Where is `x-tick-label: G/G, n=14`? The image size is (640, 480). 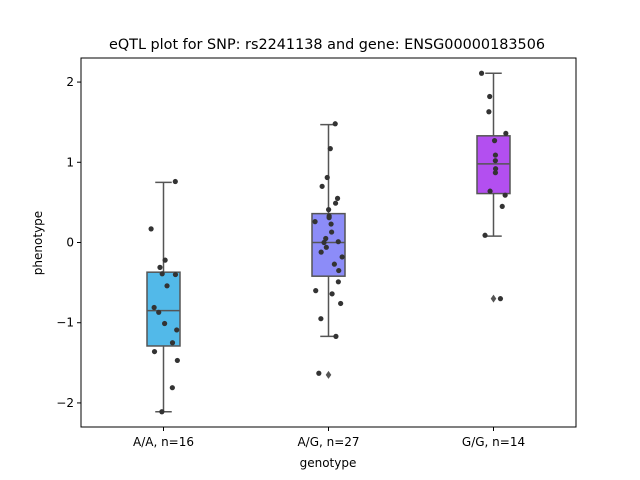 x-tick-label: G/G, n=14 is located at coordinates (493, 442).